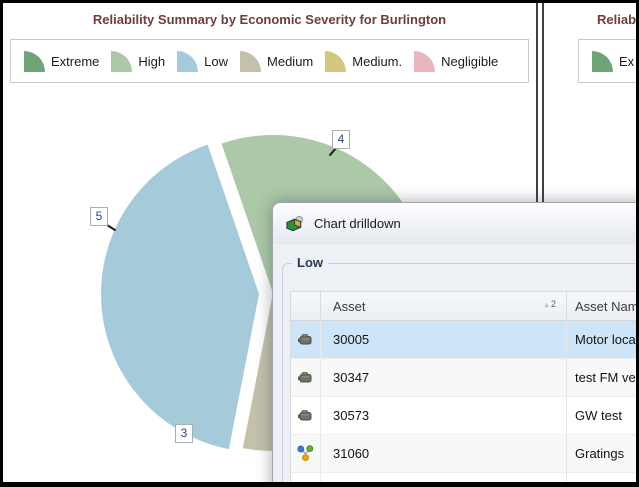 The height and width of the screenshot is (487, 639). I want to click on cell-asset: 31060, so click(444, 453).